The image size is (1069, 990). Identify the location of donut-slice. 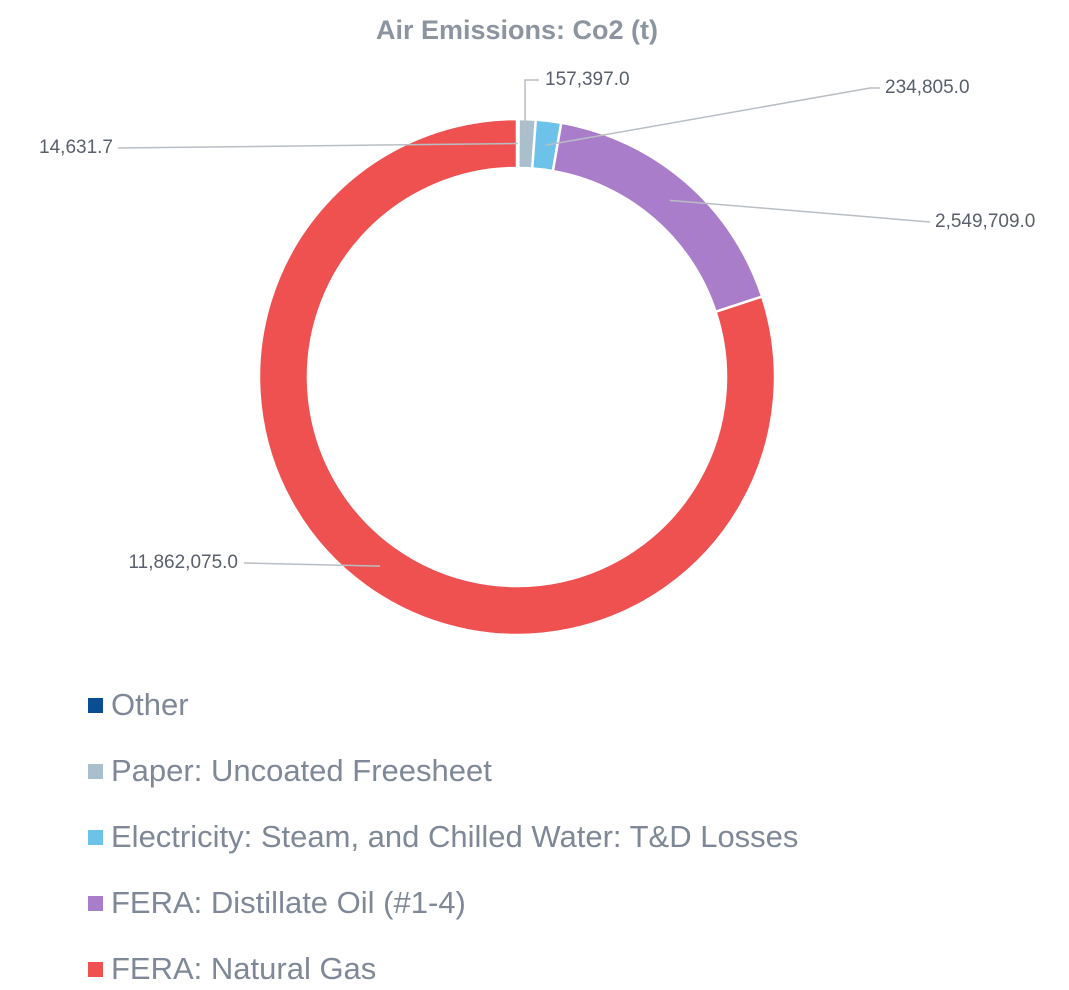
(657, 217).